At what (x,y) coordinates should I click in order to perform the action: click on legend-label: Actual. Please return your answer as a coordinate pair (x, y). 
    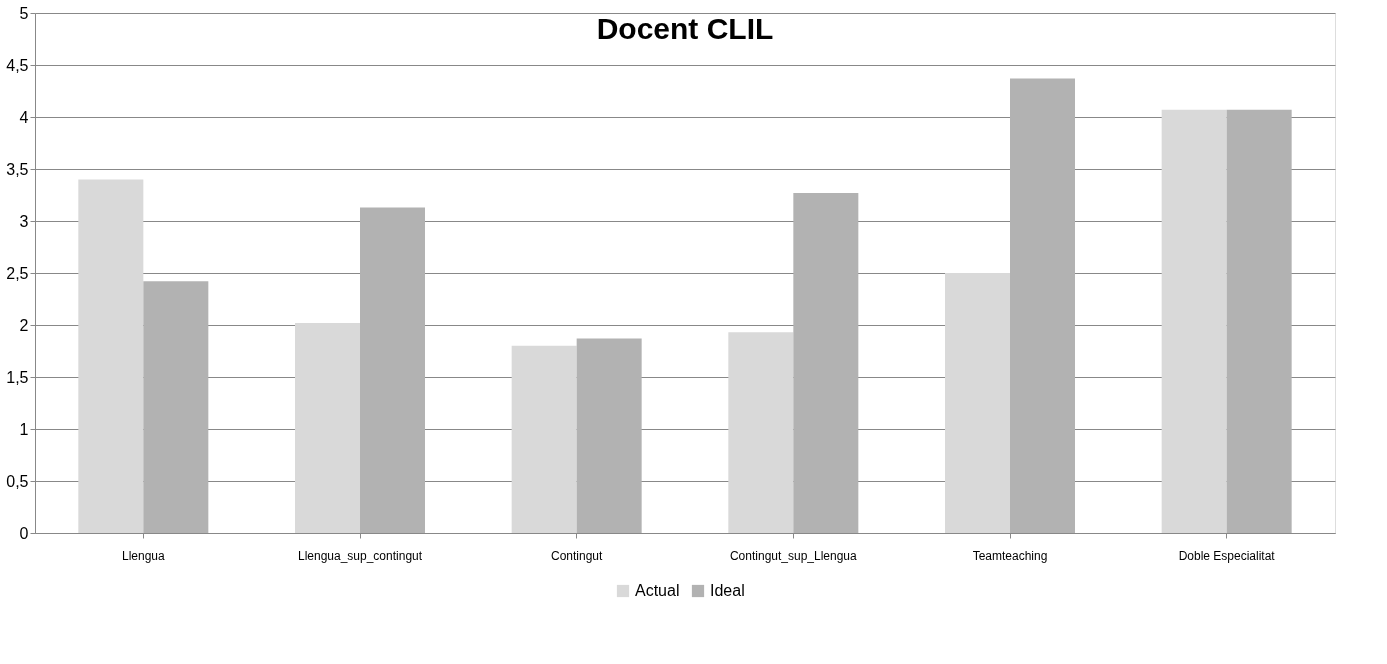
    Looking at the image, I should click on (657, 590).